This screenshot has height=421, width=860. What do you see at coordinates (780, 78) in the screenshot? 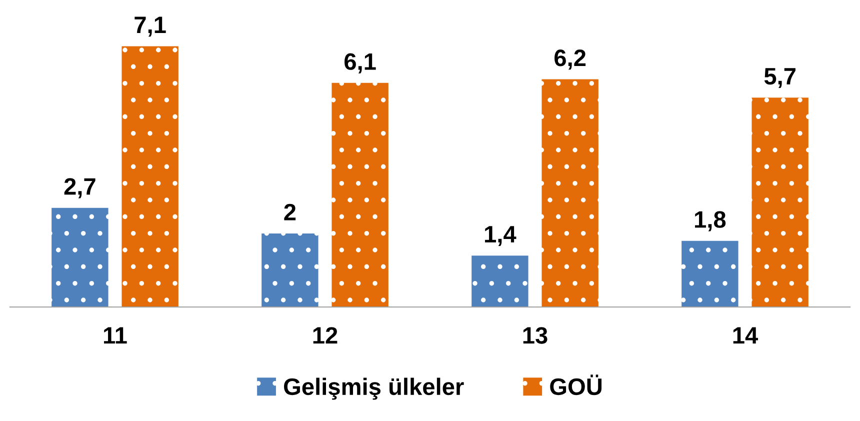
I see `data-label: 5,7` at bounding box center [780, 78].